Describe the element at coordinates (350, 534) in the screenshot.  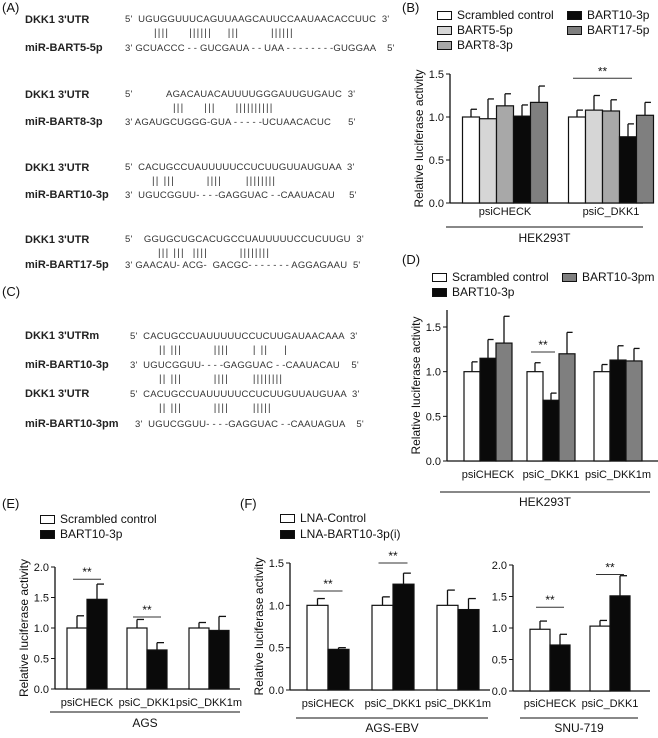
I see `legend-label: LNA-BART10-3p(i)` at that location.